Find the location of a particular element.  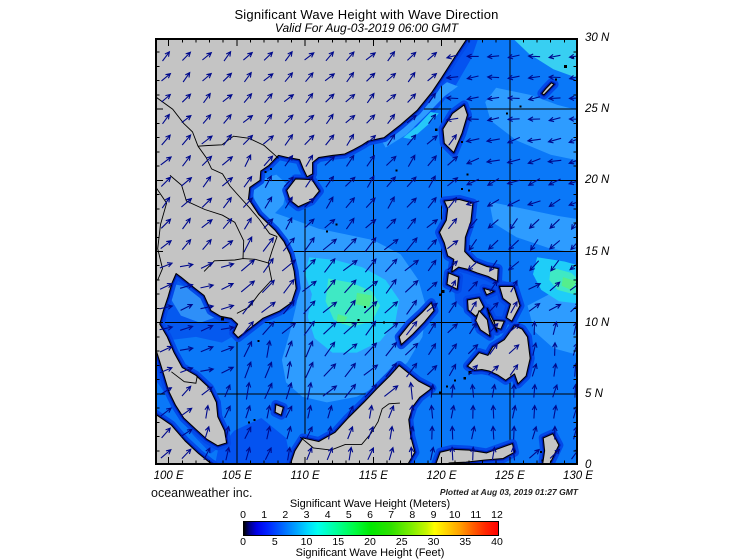

colorbar is located at coordinates (371, 528).